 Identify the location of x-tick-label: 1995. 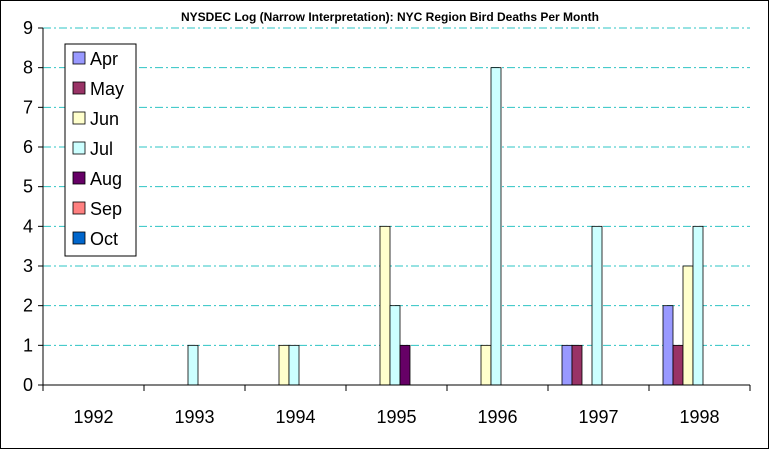
(396, 417).